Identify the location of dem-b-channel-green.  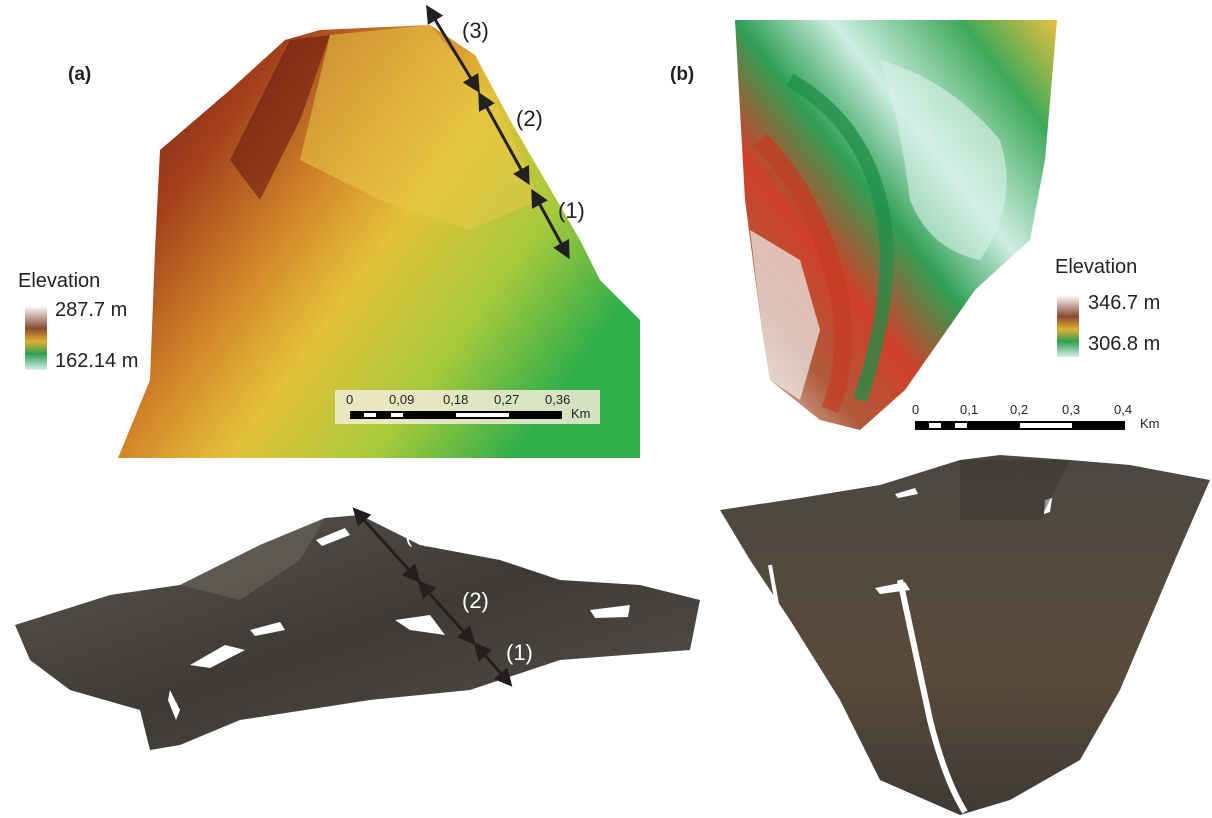
(840, 238).